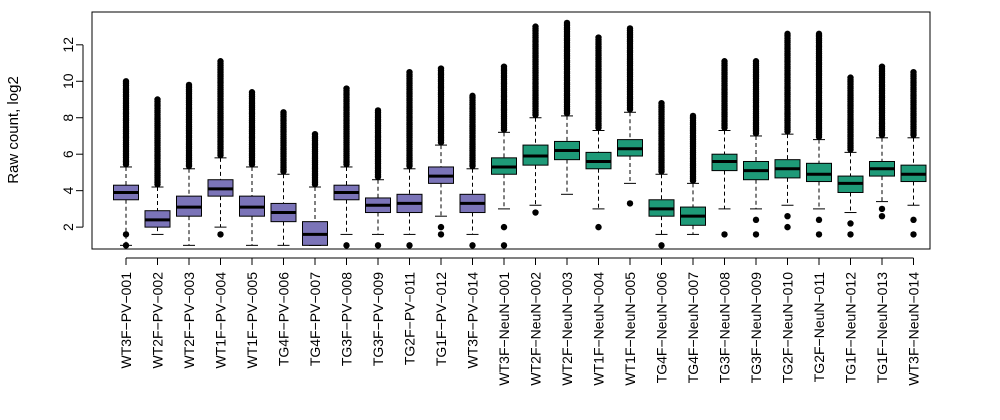 The image size is (1000, 420). What do you see at coordinates (882, 327) in the screenshot?
I see `x-tick-label: TG1F−NeuN−013` at bounding box center [882, 327].